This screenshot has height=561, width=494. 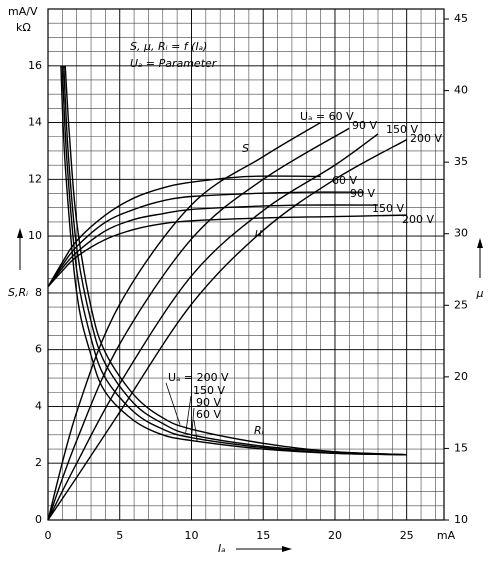 What do you see at coordinates (259, 430) in the screenshot?
I see `curve-annotation: Rᵢ` at bounding box center [259, 430].